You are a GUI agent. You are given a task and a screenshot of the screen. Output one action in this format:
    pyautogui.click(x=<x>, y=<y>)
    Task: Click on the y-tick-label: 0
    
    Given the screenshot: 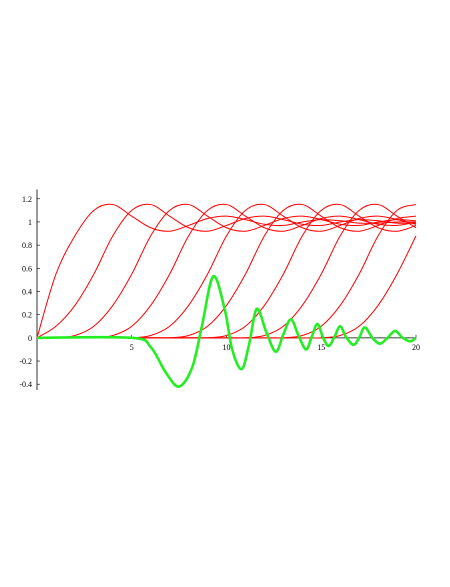 What is the action you would take?
    pyautogui.click(x=30, y=338)
    